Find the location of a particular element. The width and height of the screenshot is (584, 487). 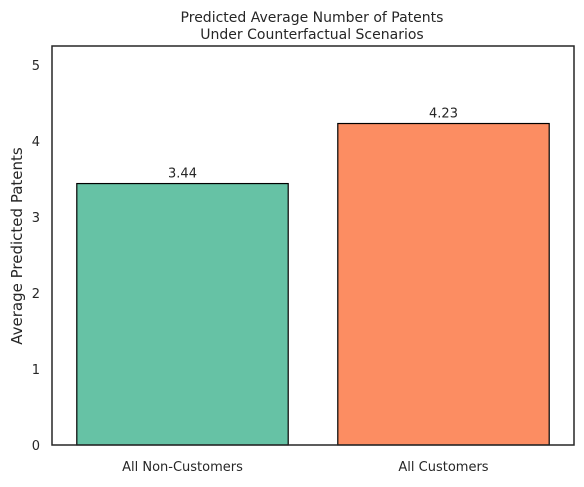

y-tick-label-5: 5 is located at coordinates (36, 66).